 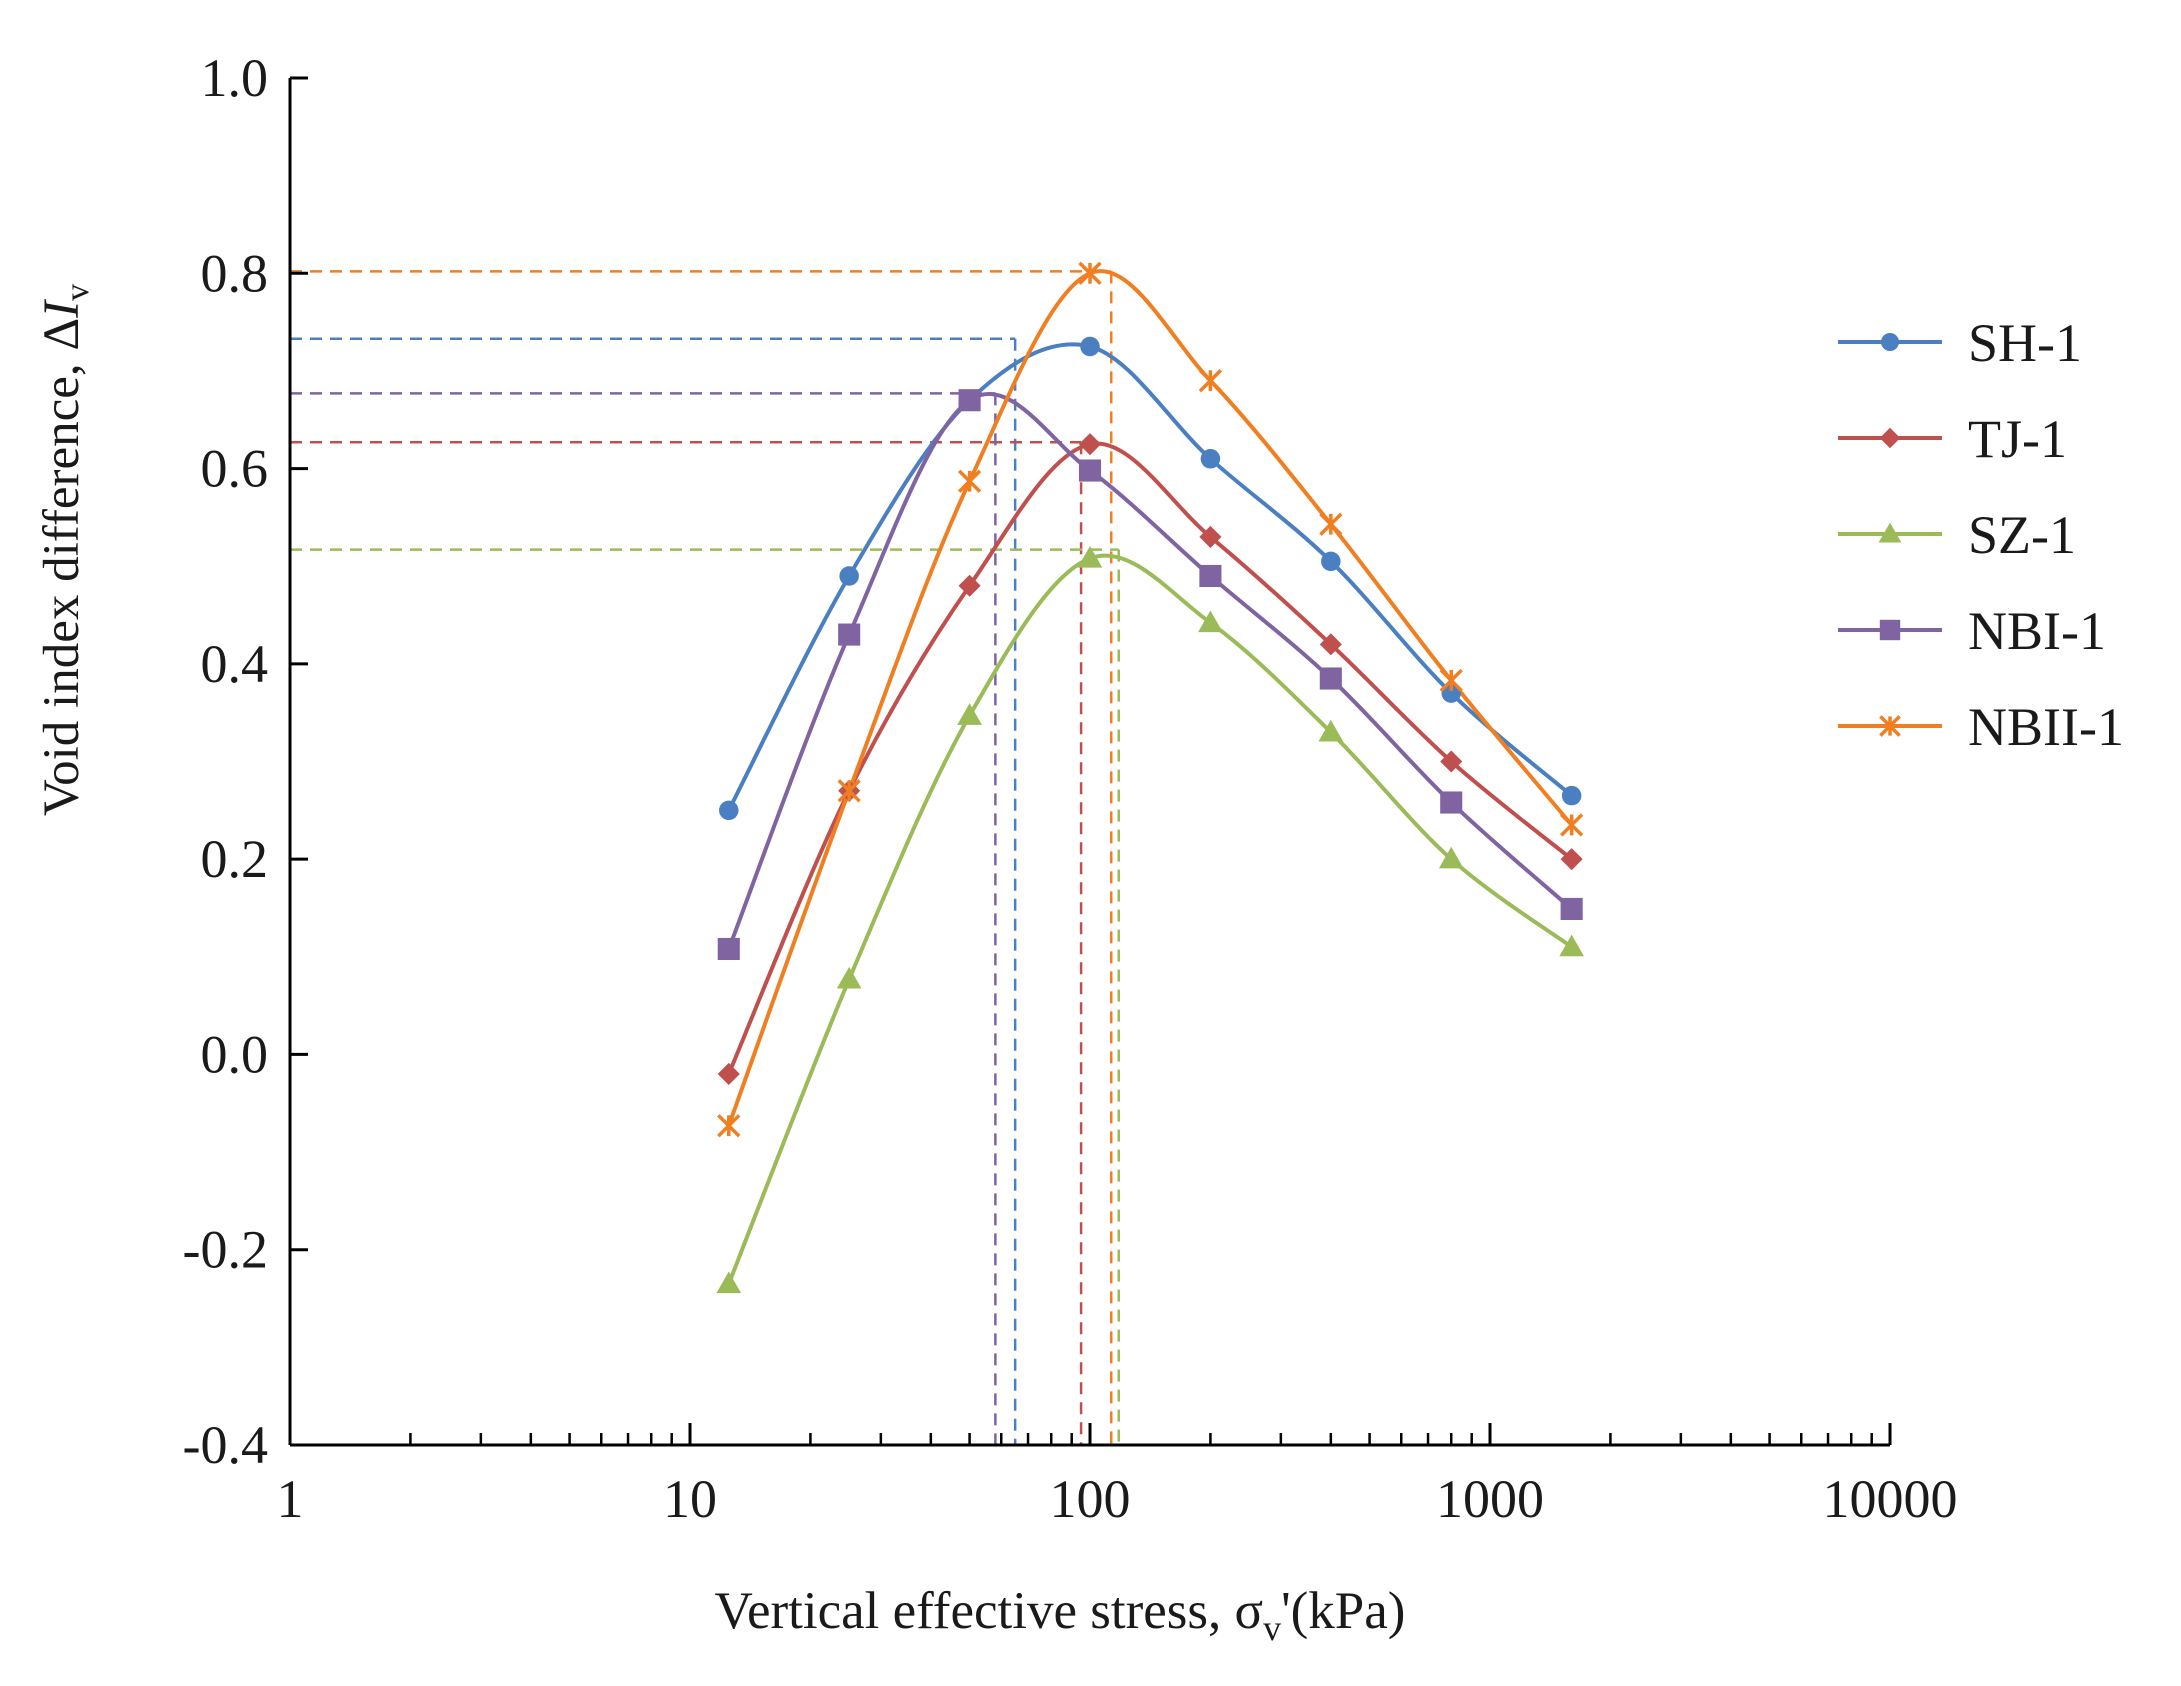 I want to click on x-axis-label: Vertical effective stress, σv'(kPa), so click(x=1060, y=1615).